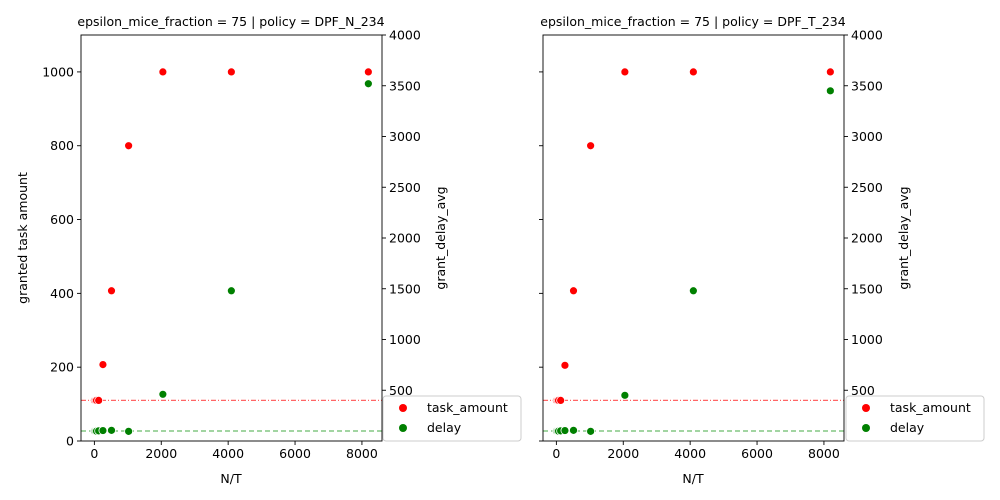 The height and width of the screenshot is (500, 1000). I want to click on y-tick-label: 600, so click(62, 219).